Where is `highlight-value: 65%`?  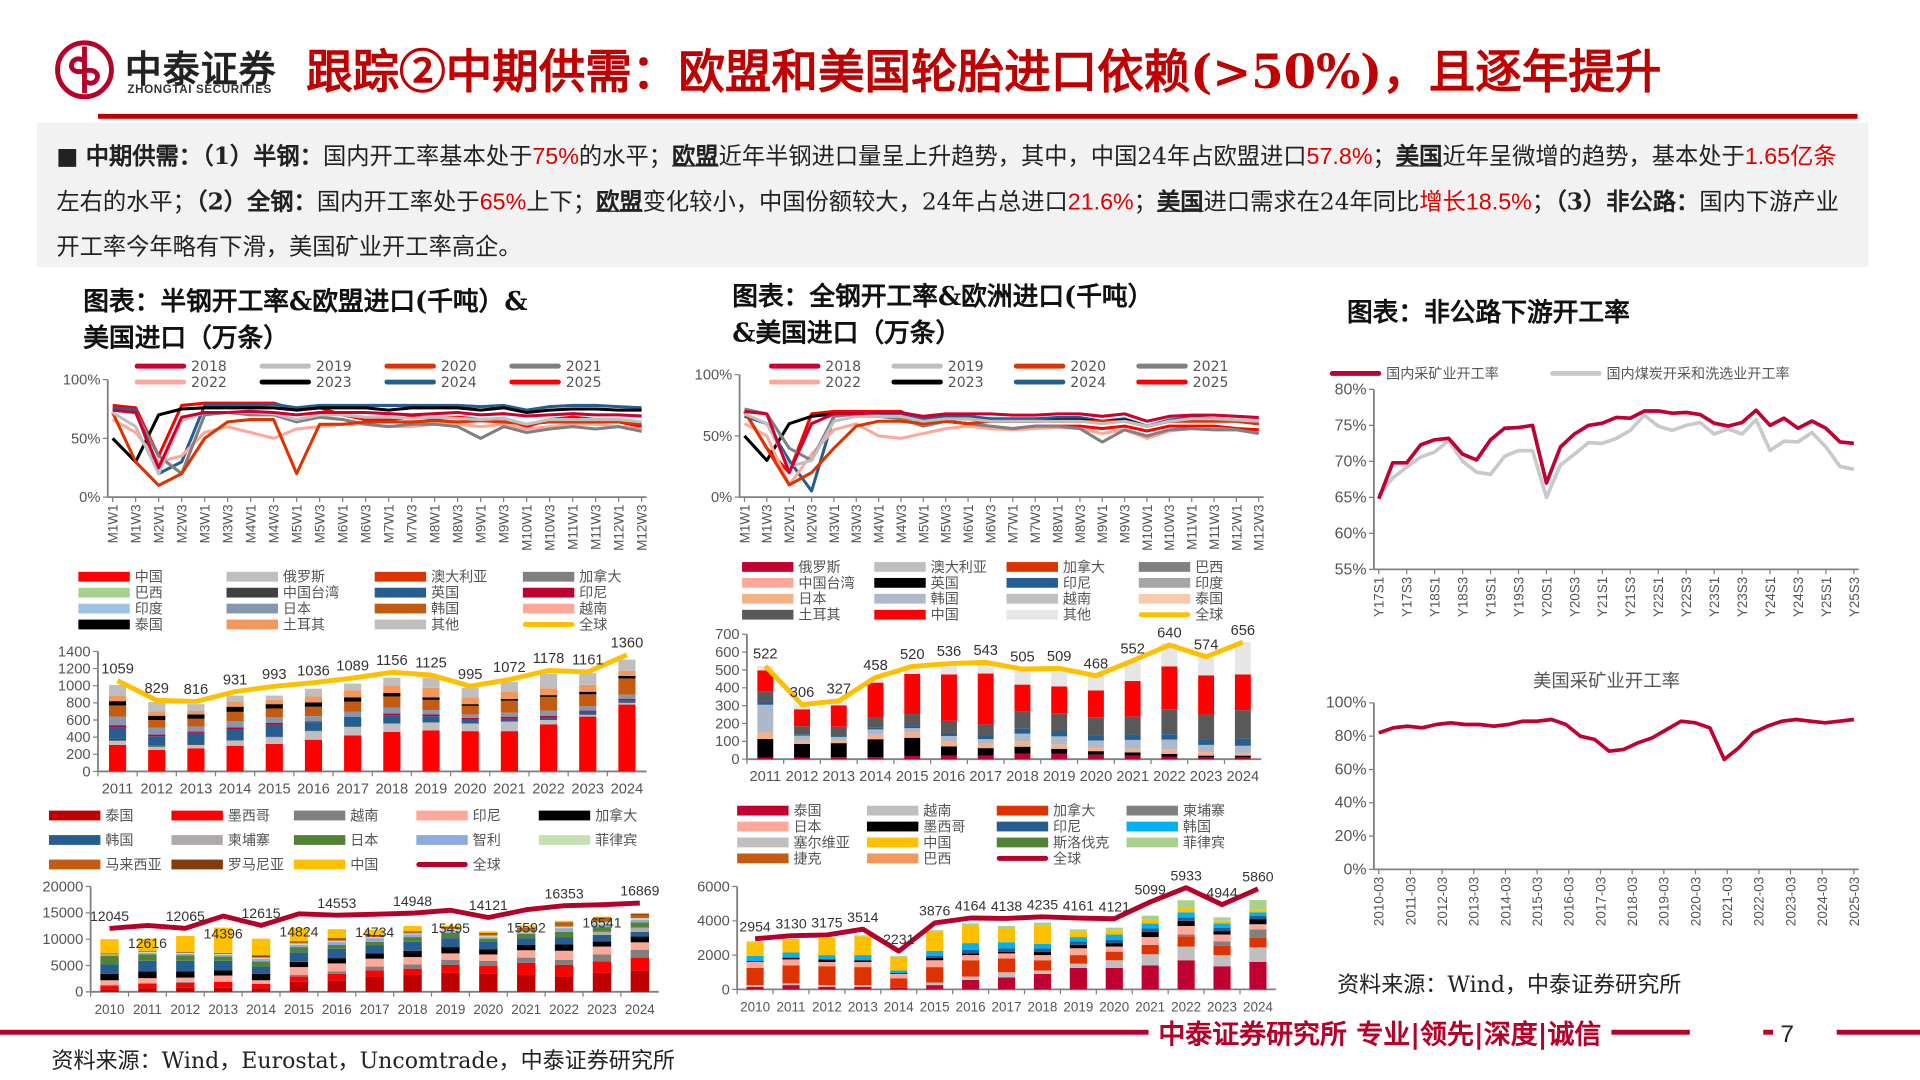 highlight-value: 65% is located at coordinates (503, 202).